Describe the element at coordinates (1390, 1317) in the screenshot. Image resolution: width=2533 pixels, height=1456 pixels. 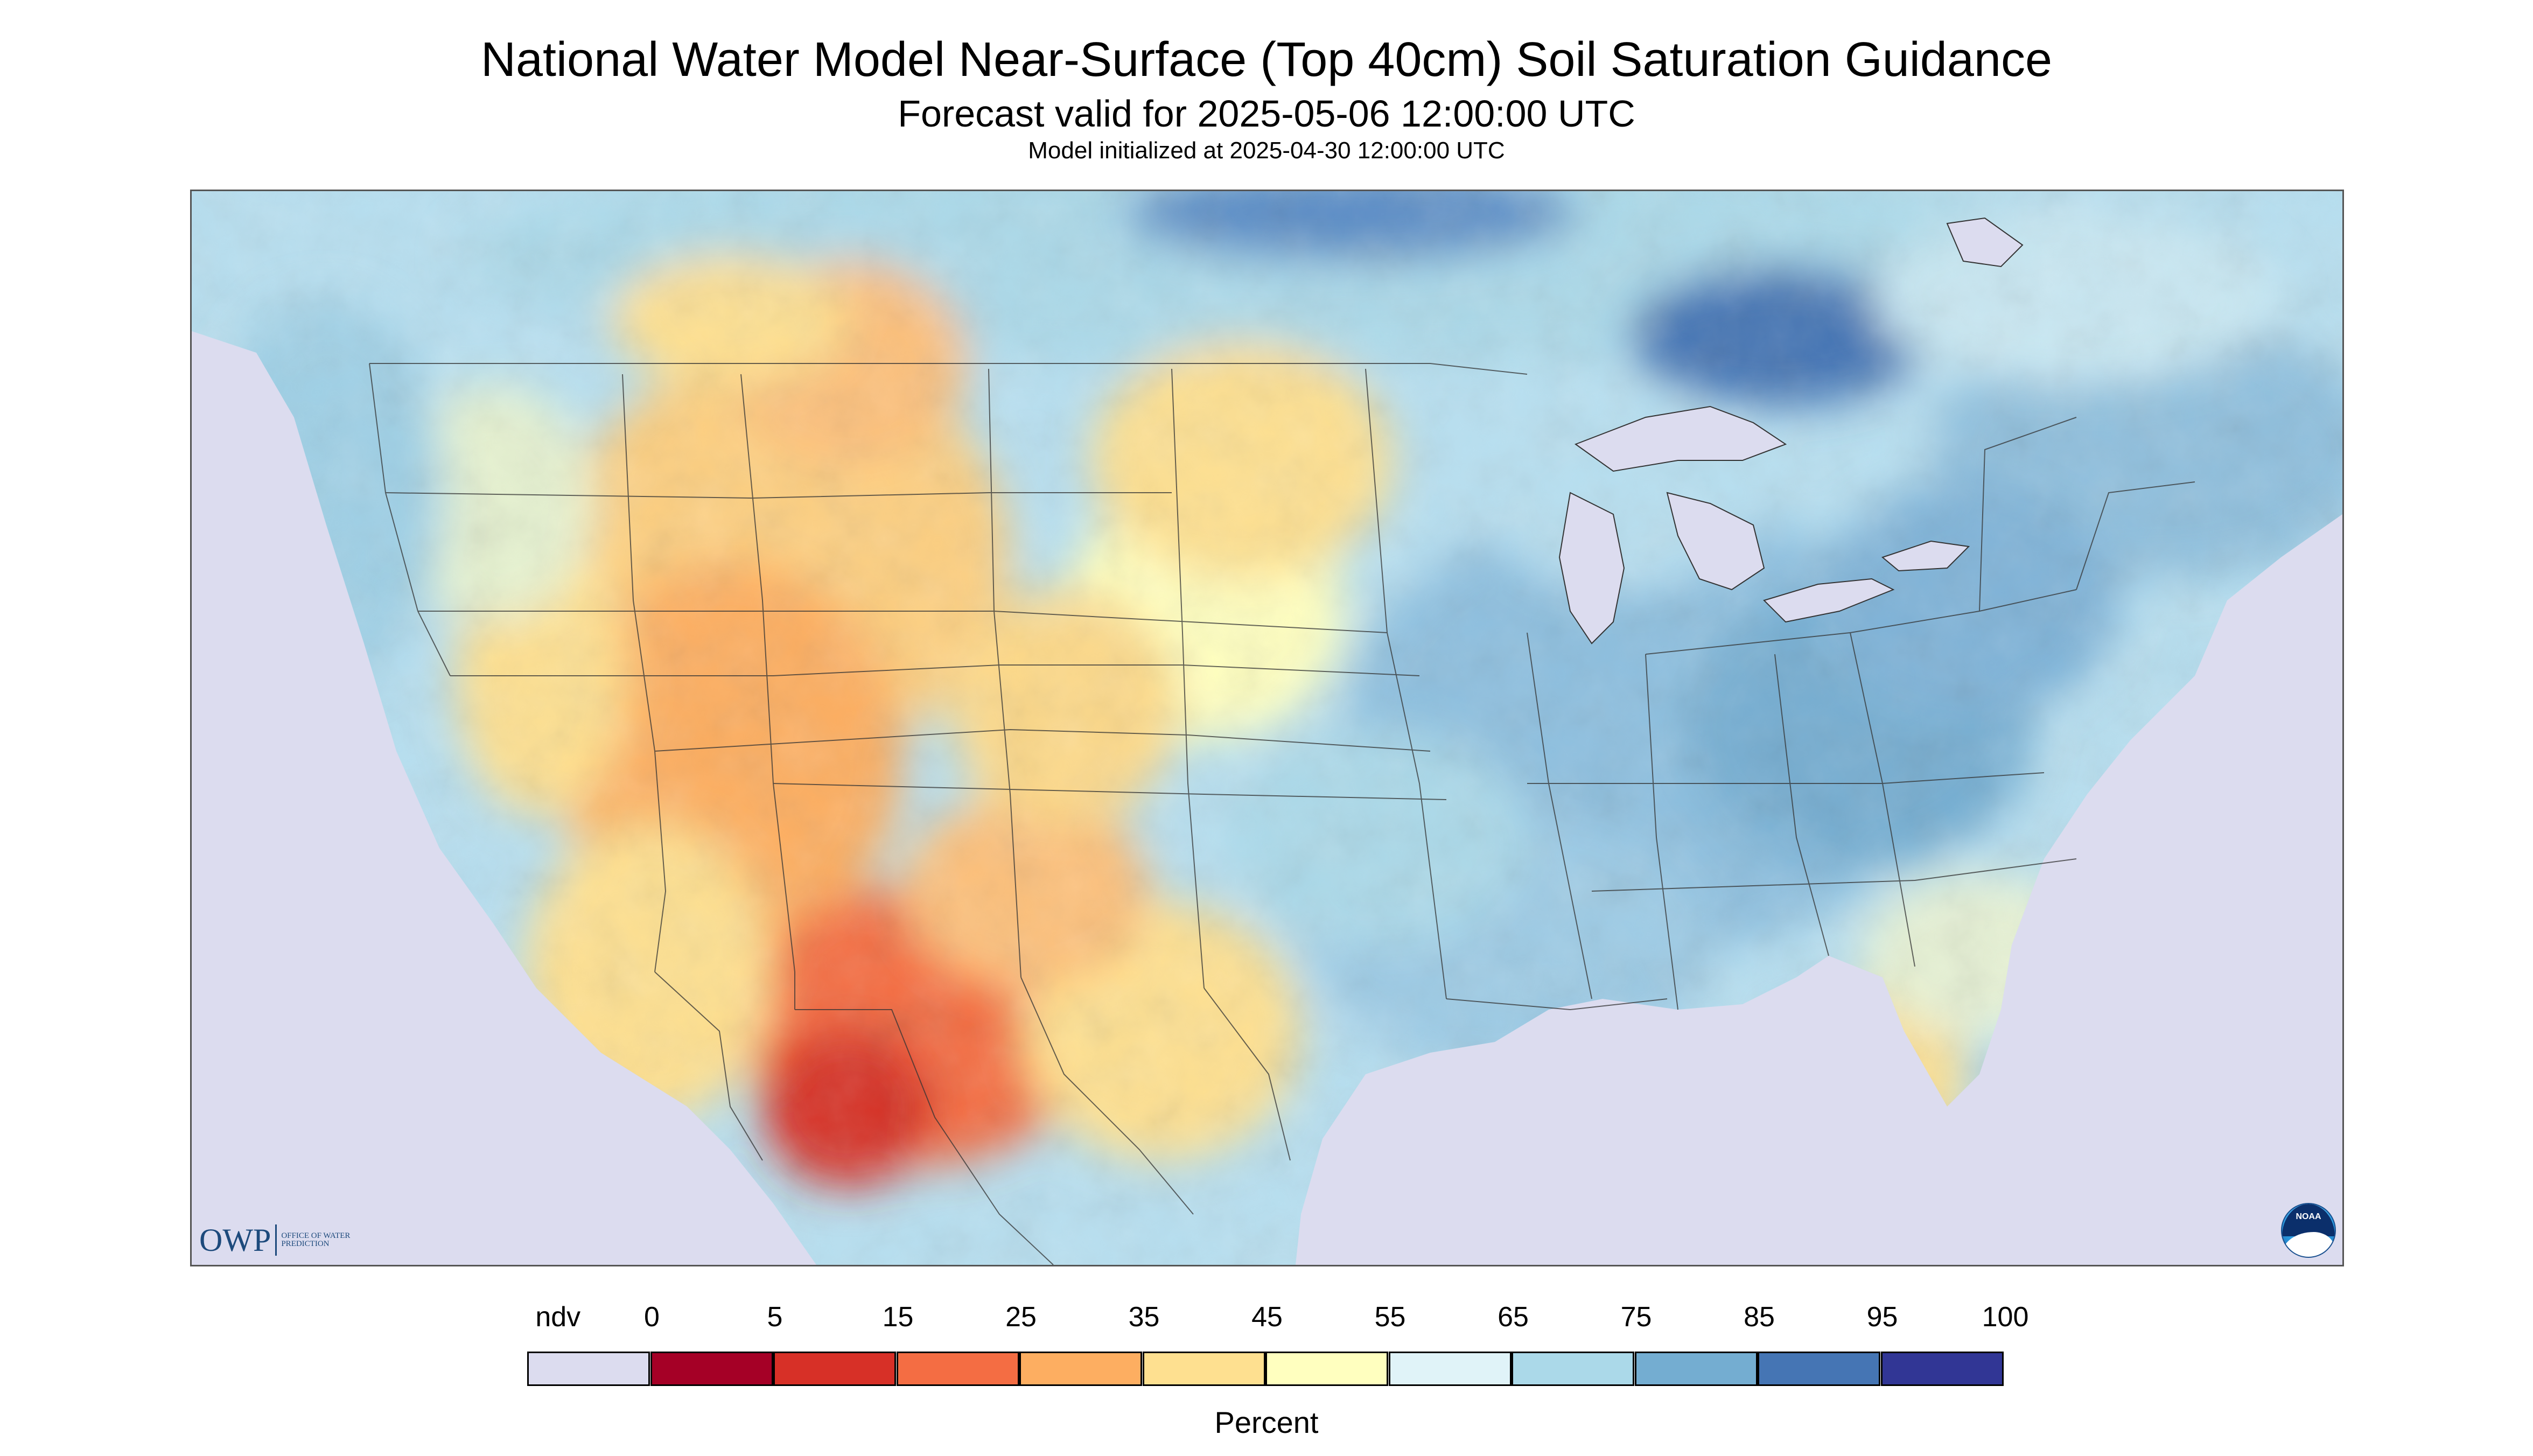
I see `legend-tick-label-7: 55` at that location.